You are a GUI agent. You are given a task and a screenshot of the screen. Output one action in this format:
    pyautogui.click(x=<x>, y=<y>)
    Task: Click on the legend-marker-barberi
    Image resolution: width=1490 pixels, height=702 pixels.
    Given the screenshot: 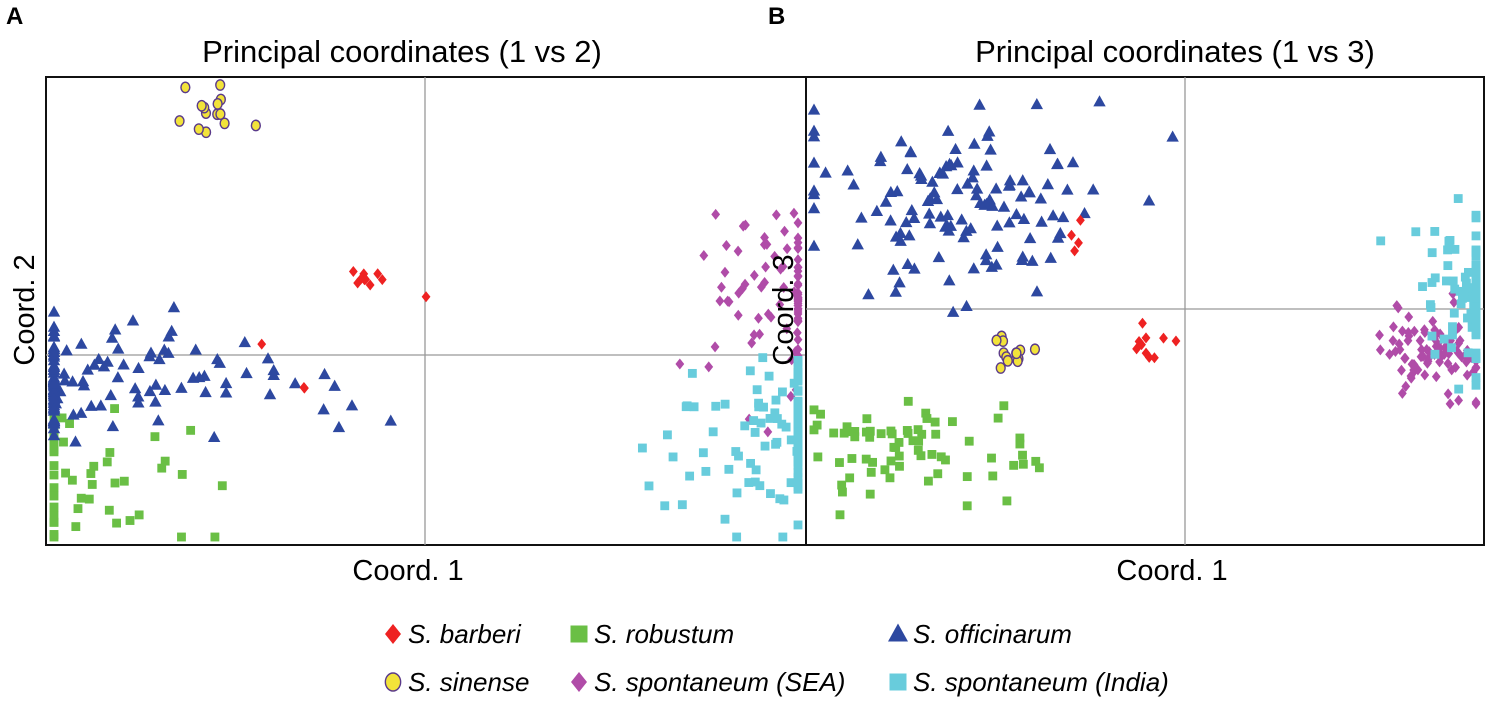 What is the action you would take?
    pyautogui.click(x=393, y=634)
    